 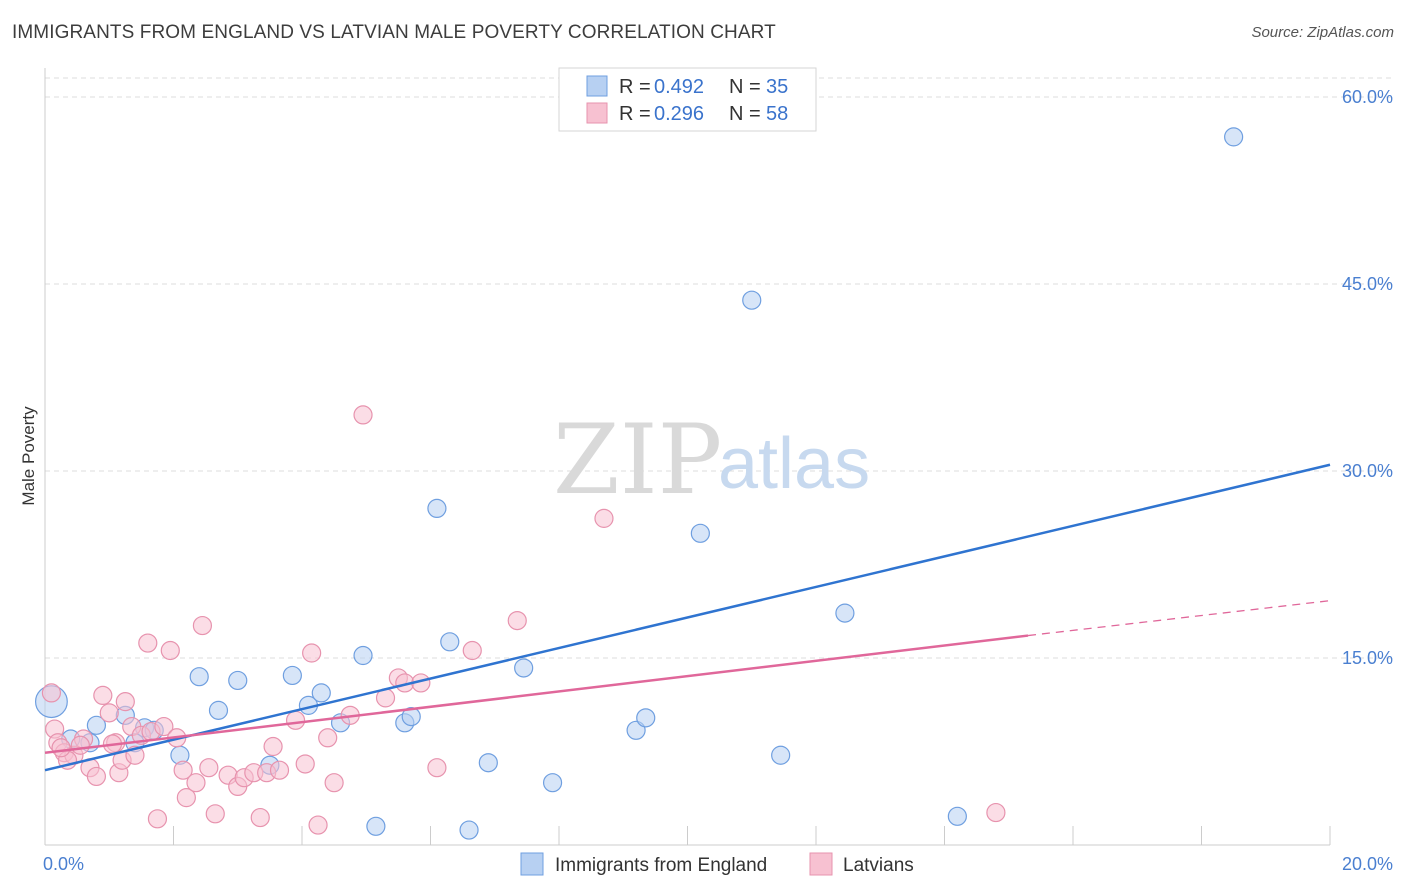 What do you see at coordinates (536, 694) in the screenshot?
I see `latvian-trend-line` at bounding box center [536, 694].